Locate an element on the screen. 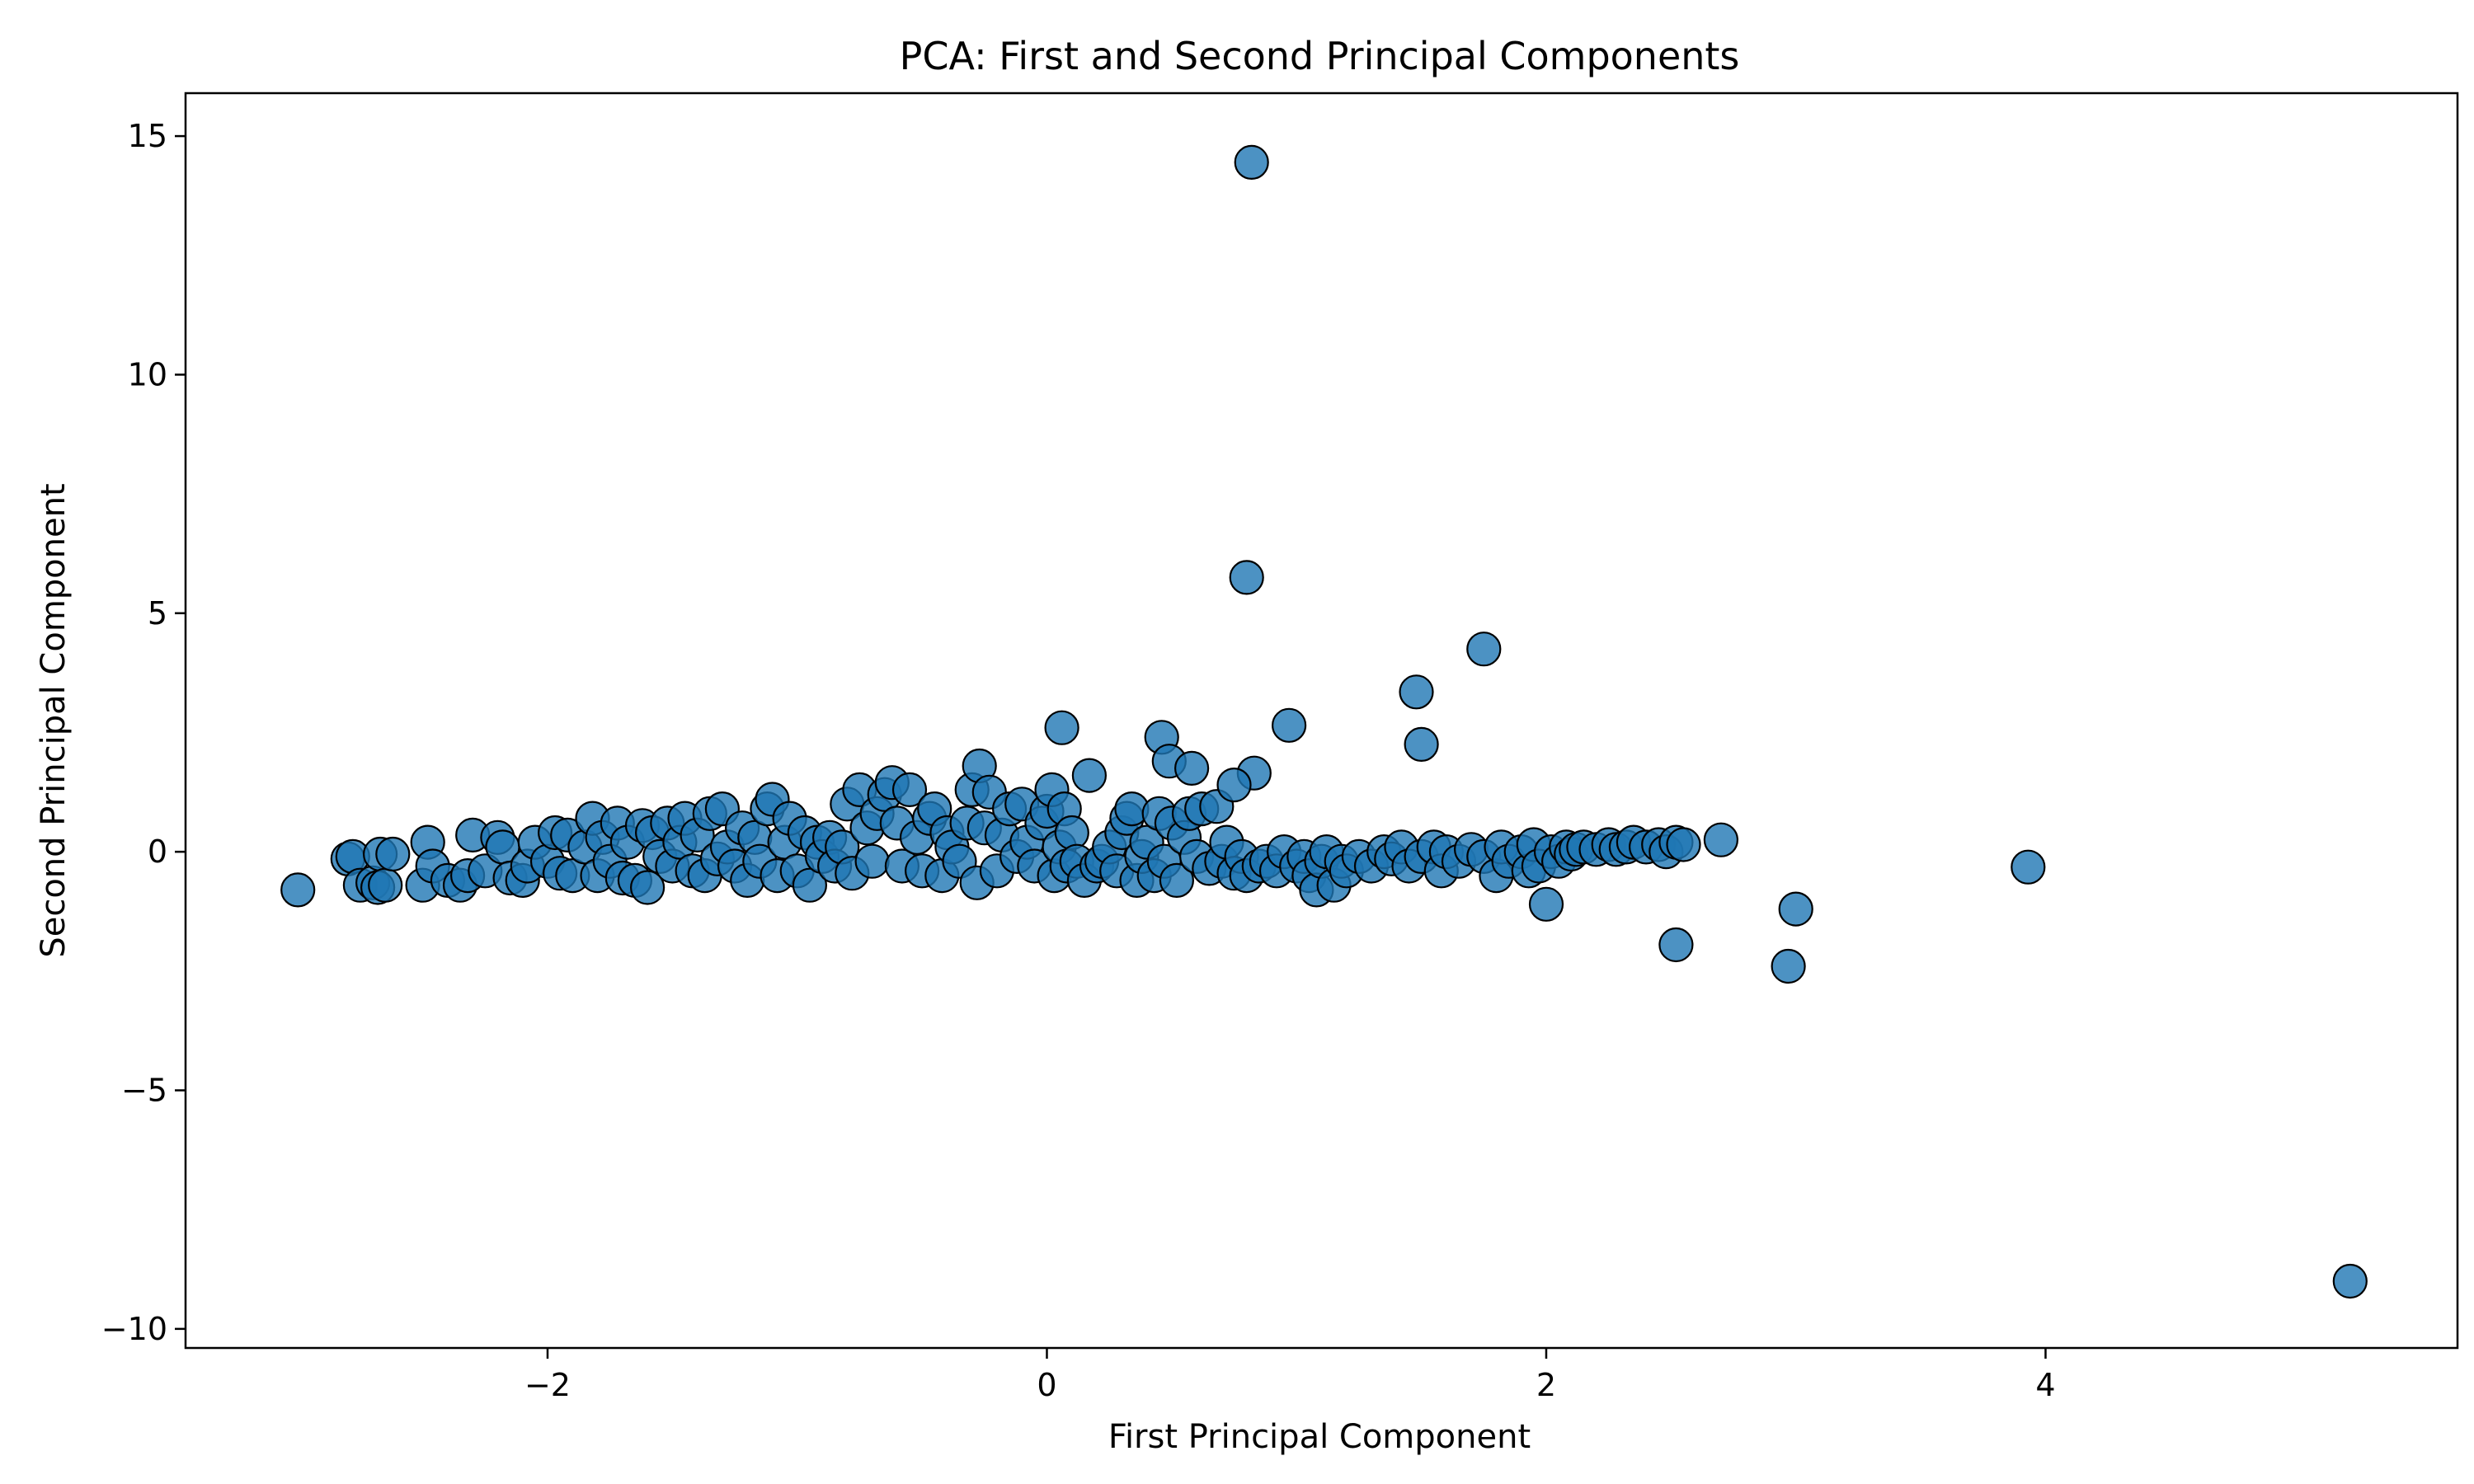 This screenshot has width=2474, height=1484. y-axis-label: Second Principal Component is located at coordinates (54, 720).